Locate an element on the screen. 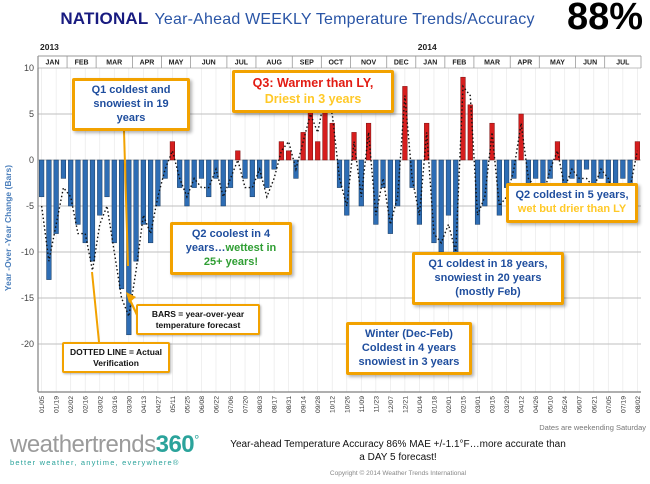  svg-text: MAY is located at coordinates (176, 63).